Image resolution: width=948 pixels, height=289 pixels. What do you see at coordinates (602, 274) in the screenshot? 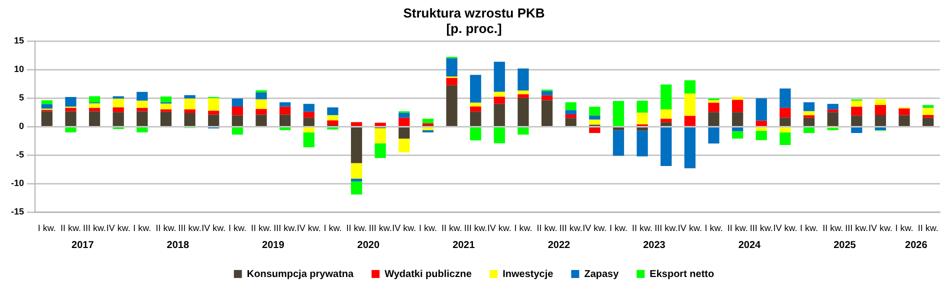
I see `legend-label: Zapasy` at bounding box center [602, 274].